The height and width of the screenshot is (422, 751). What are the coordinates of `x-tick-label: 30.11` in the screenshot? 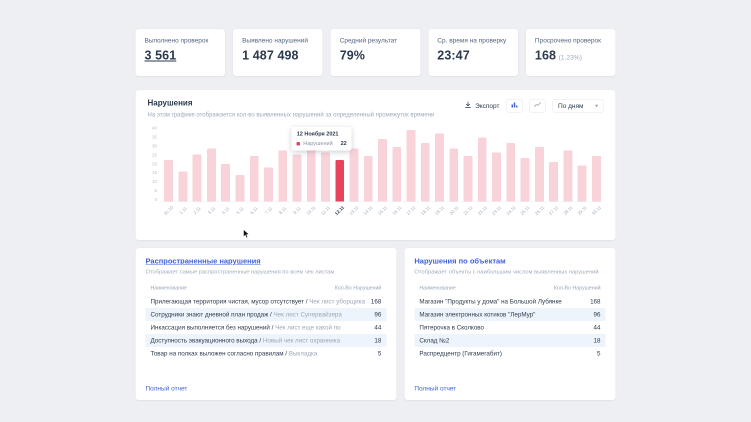 It's located at (596, 210).